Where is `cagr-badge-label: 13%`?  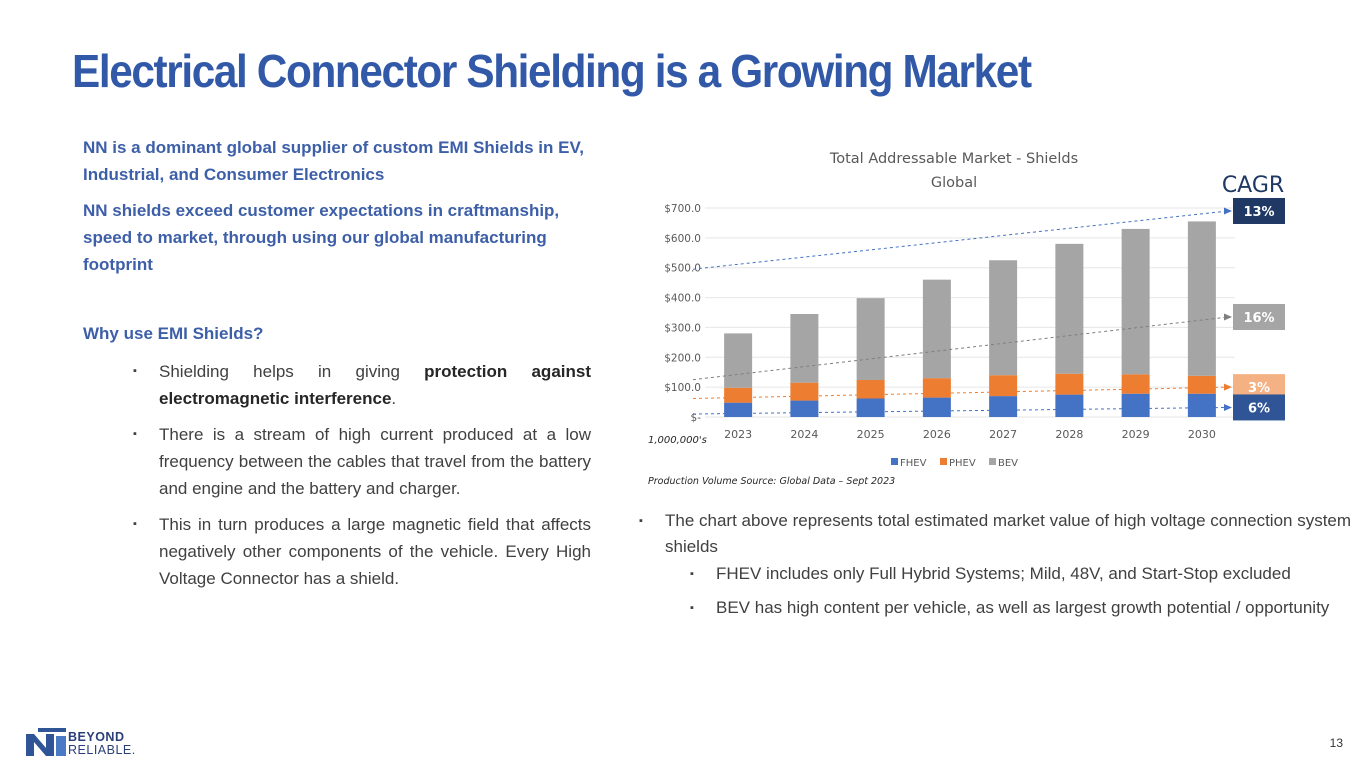 cagr-badge-label: 13% is located at coordinates (1258, 212).